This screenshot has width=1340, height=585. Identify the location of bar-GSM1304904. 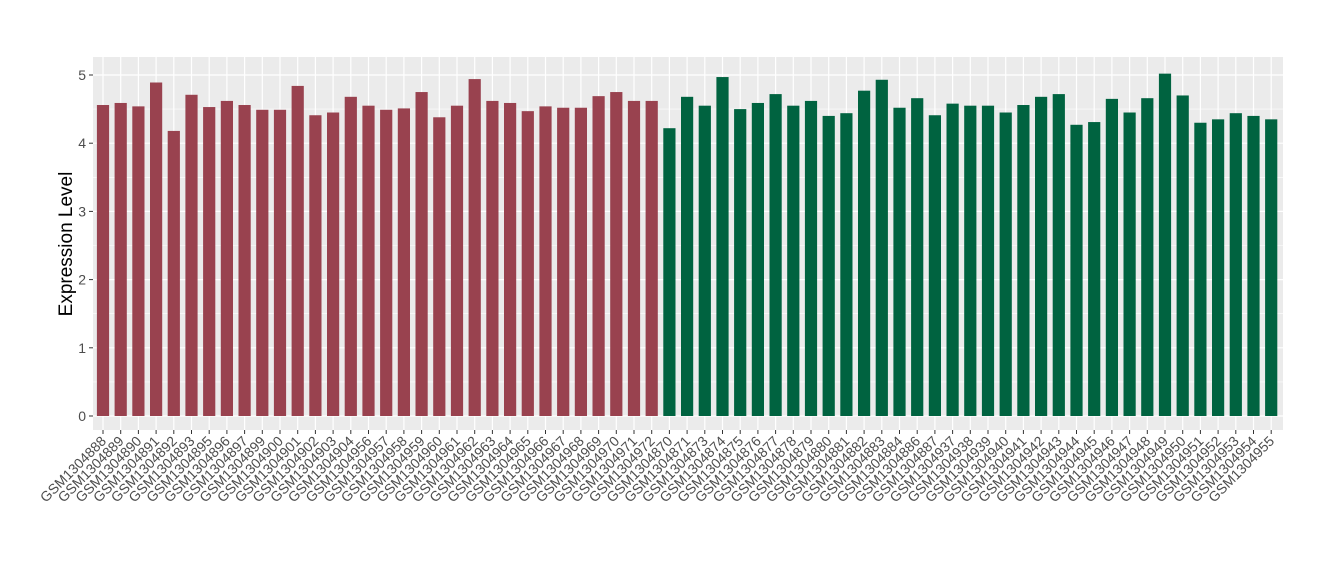
(350, 256).